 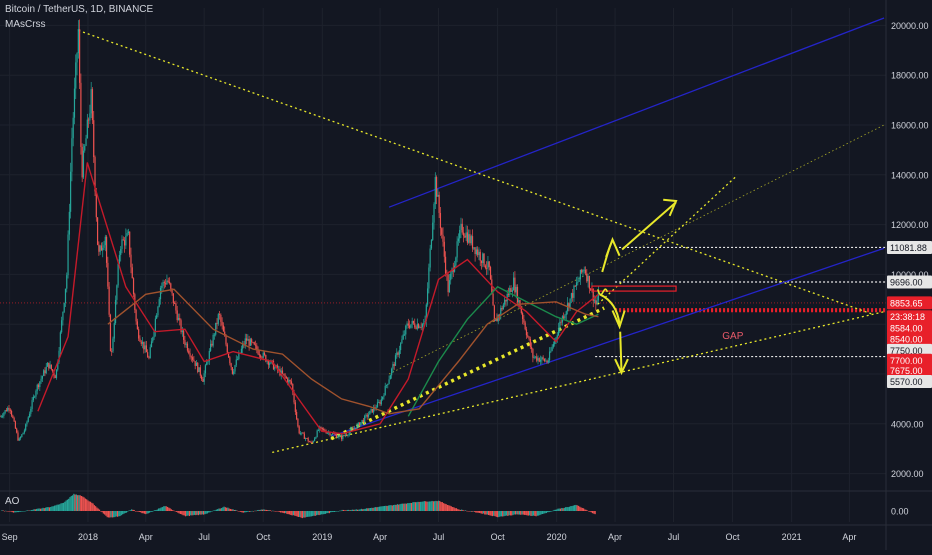 What do you see at coordinates (557, 537) in the screenshot?
I see `x-tick-label: 2020` at bounding box center [557, 537].